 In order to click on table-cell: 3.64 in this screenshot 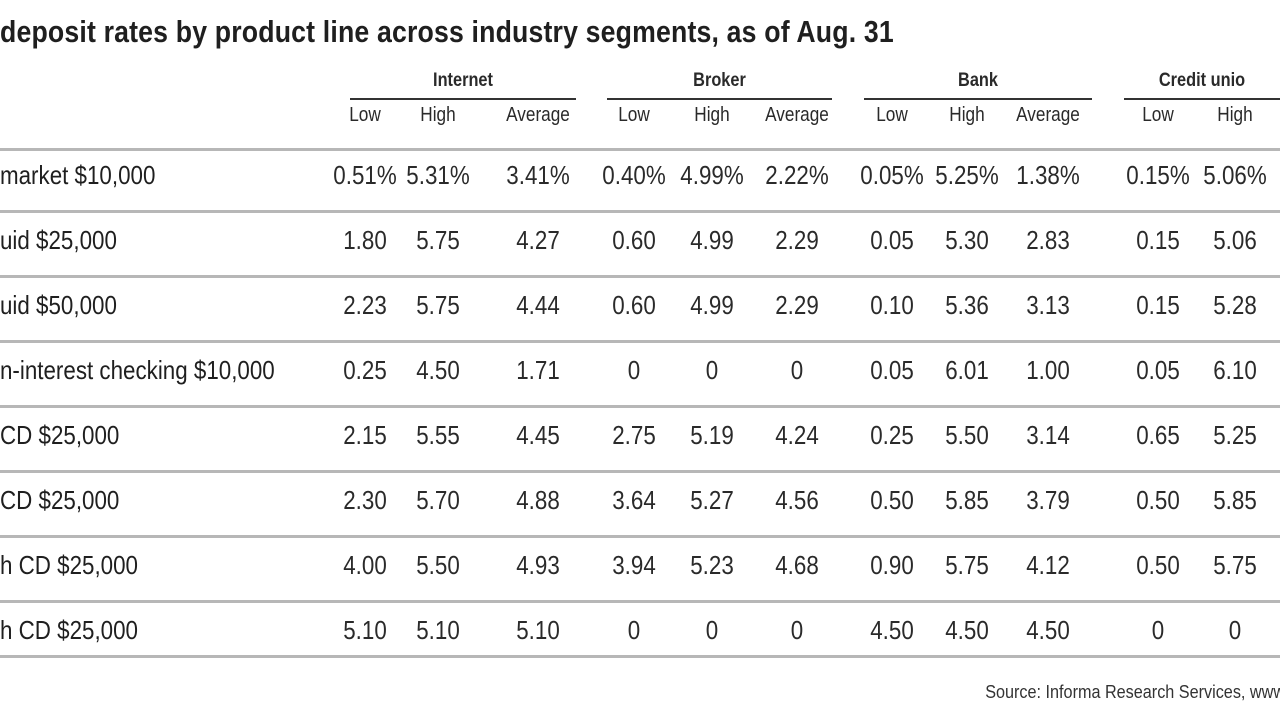, I will do `click(634, 500)`.